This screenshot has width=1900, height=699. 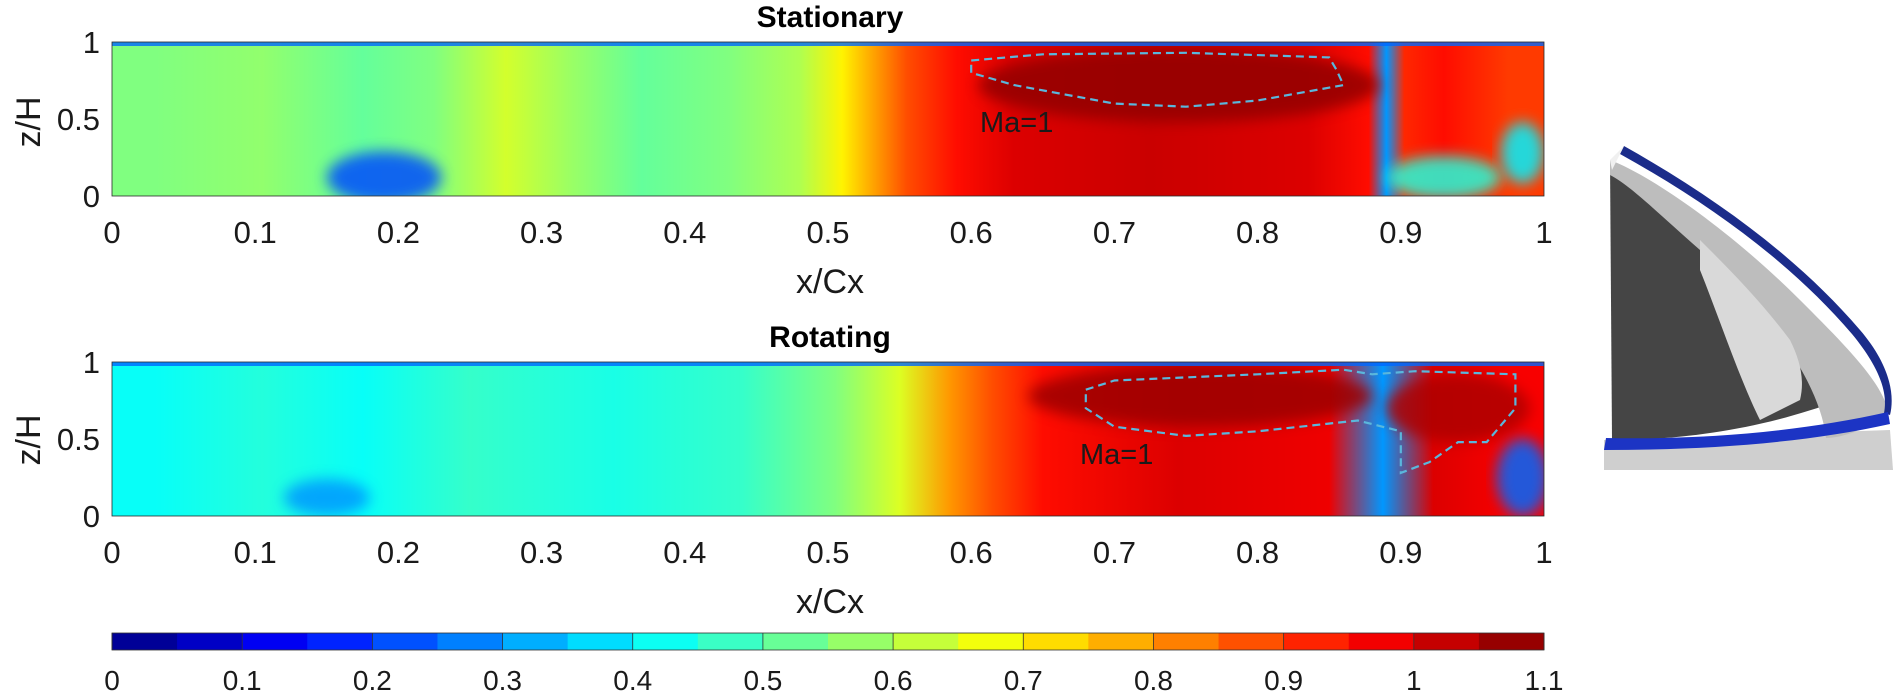 I want to click on colorbar-tick-label: 0, so click(x=112, y=680).